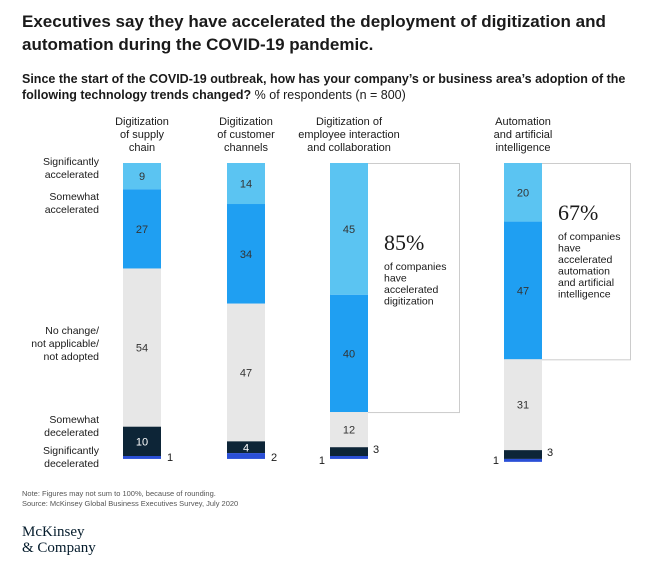 This screenshot has width=650, height=572. What do you see at coordinates (409, 302) in the screenshot?
I see `callout-text: digitization` at bounding box center [409, 302].